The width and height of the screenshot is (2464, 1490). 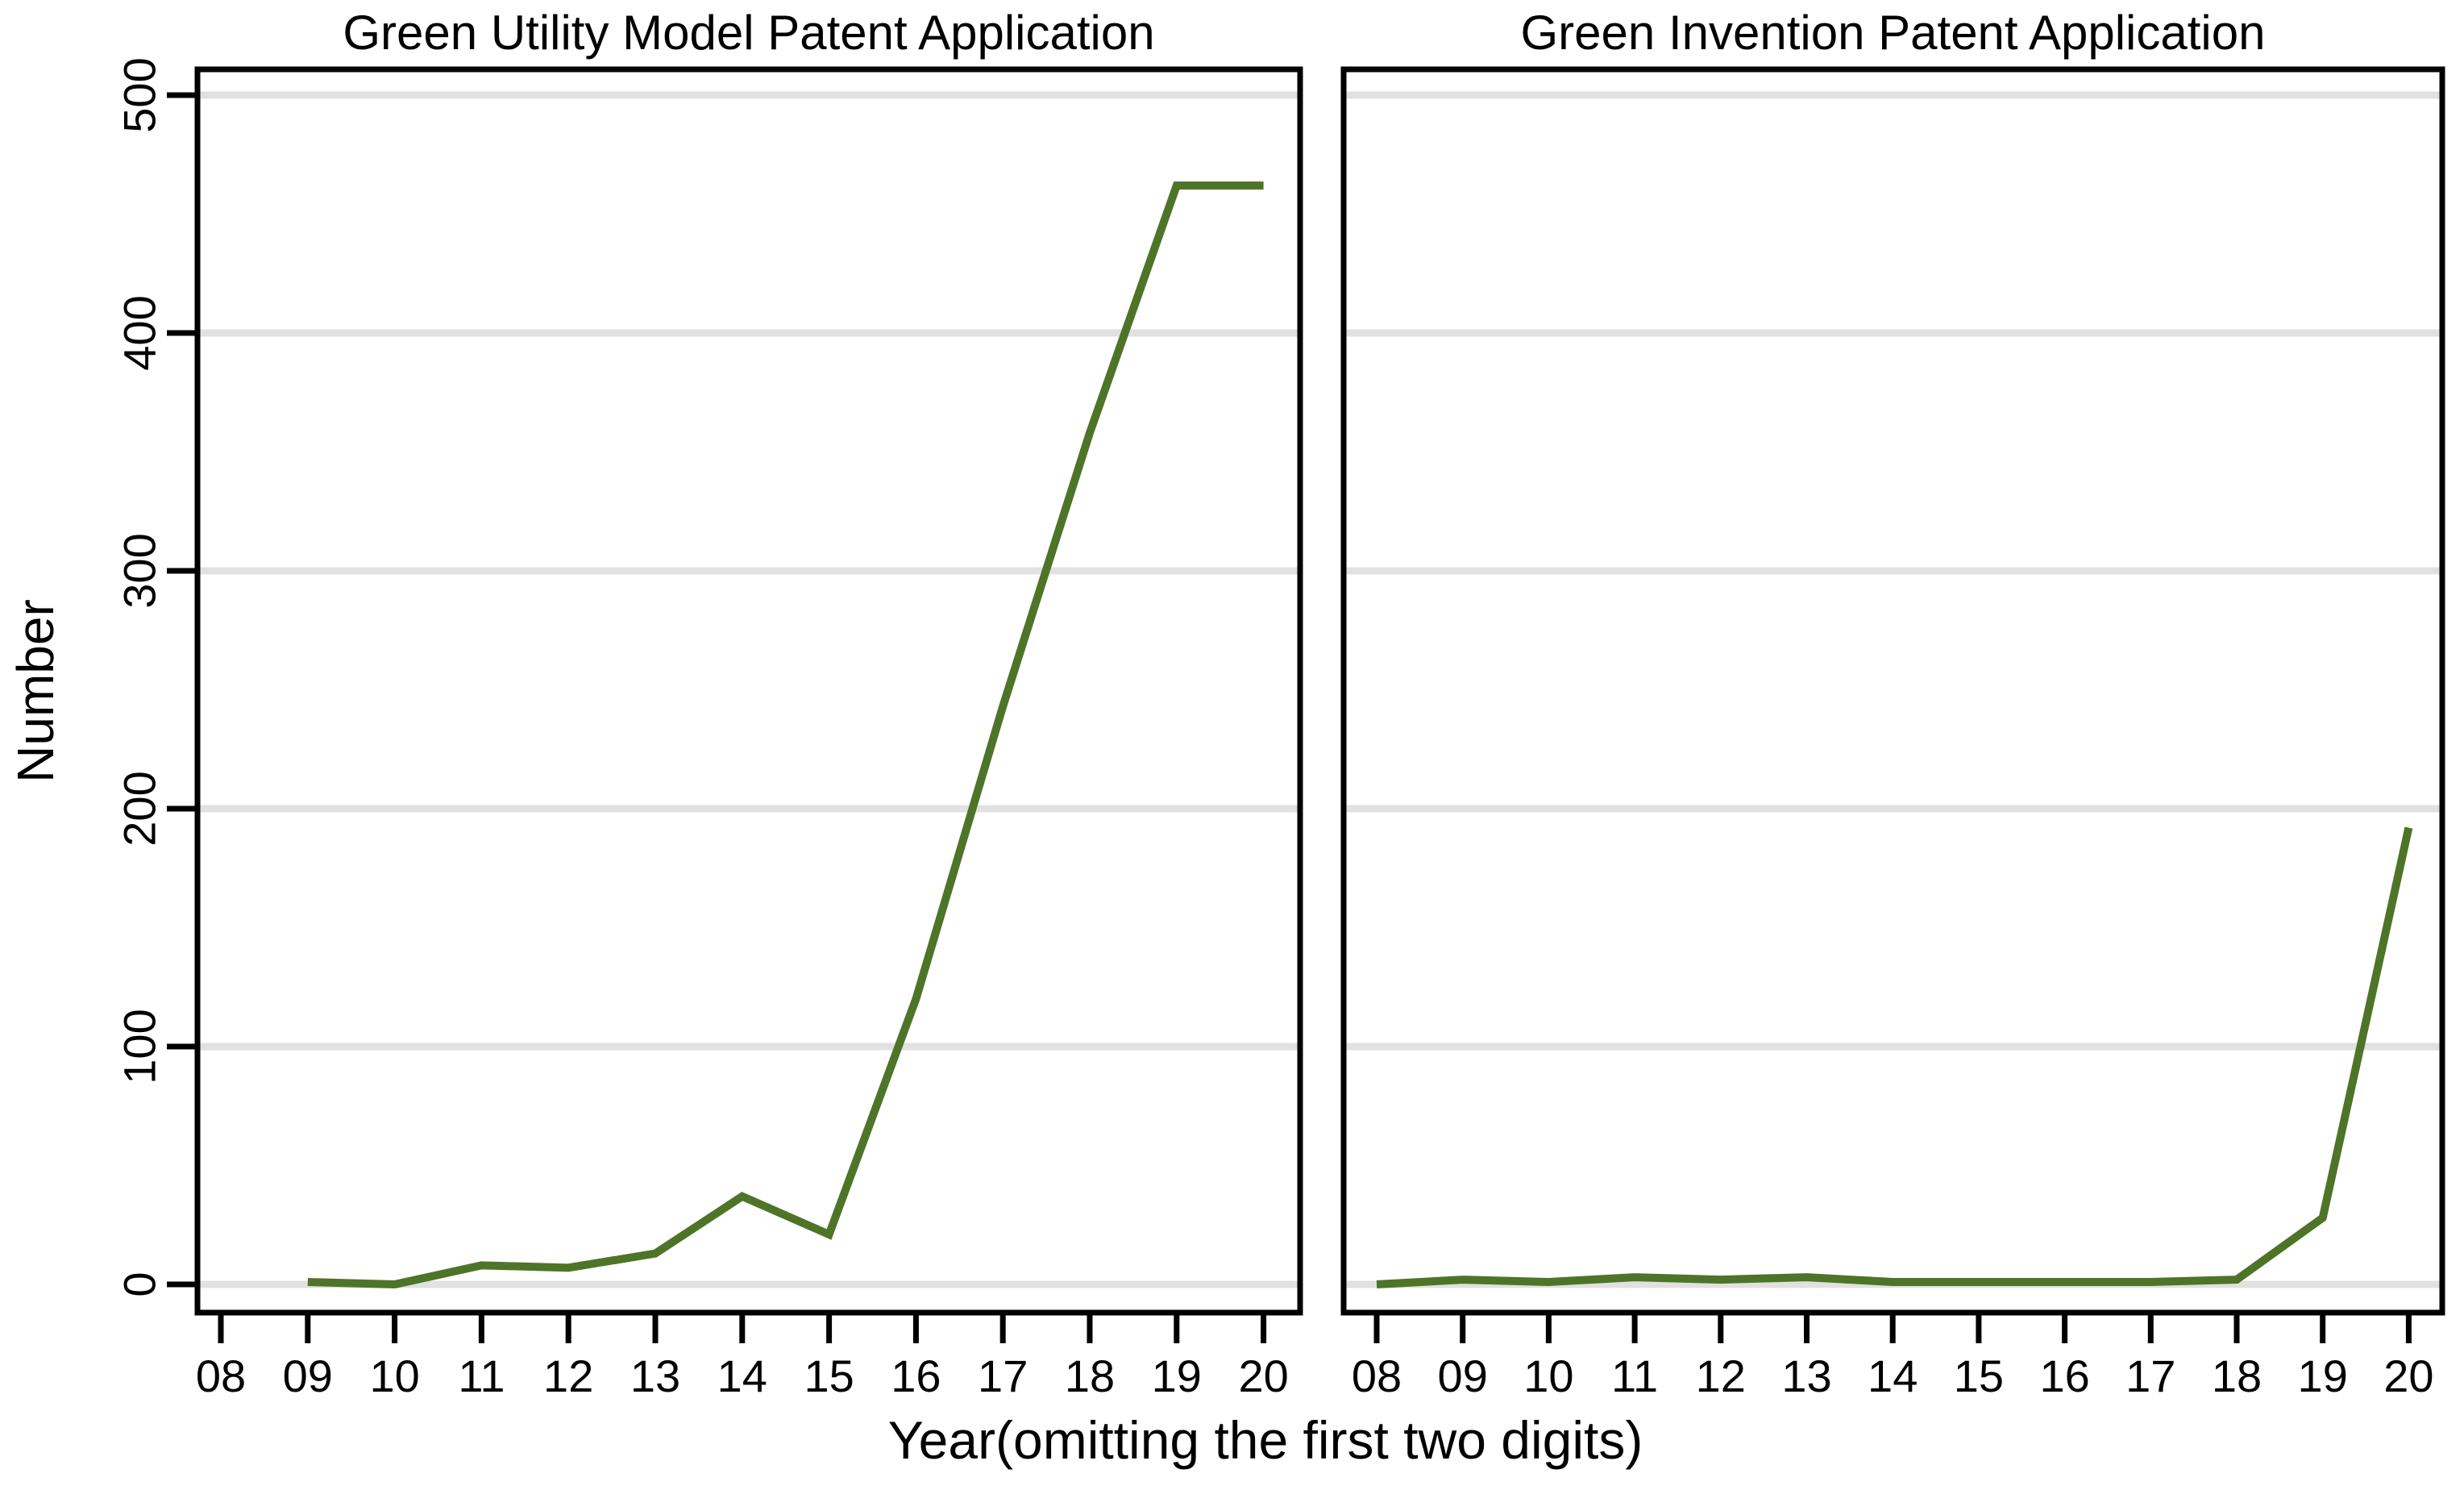 I want to click on y-tick-label: 200, so click(x=140, y=808).